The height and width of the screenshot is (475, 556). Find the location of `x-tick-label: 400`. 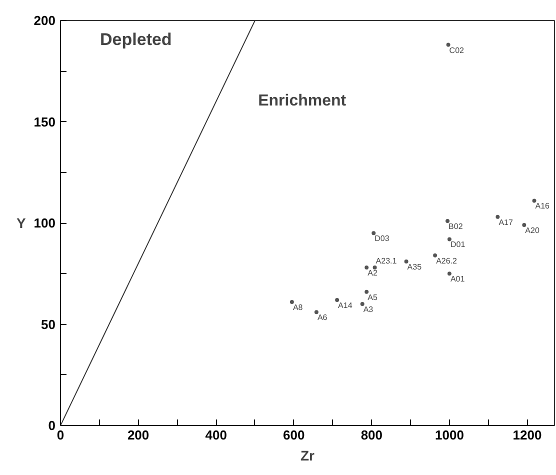

x-tick-label: 400 is located at coordinates (216, 435).